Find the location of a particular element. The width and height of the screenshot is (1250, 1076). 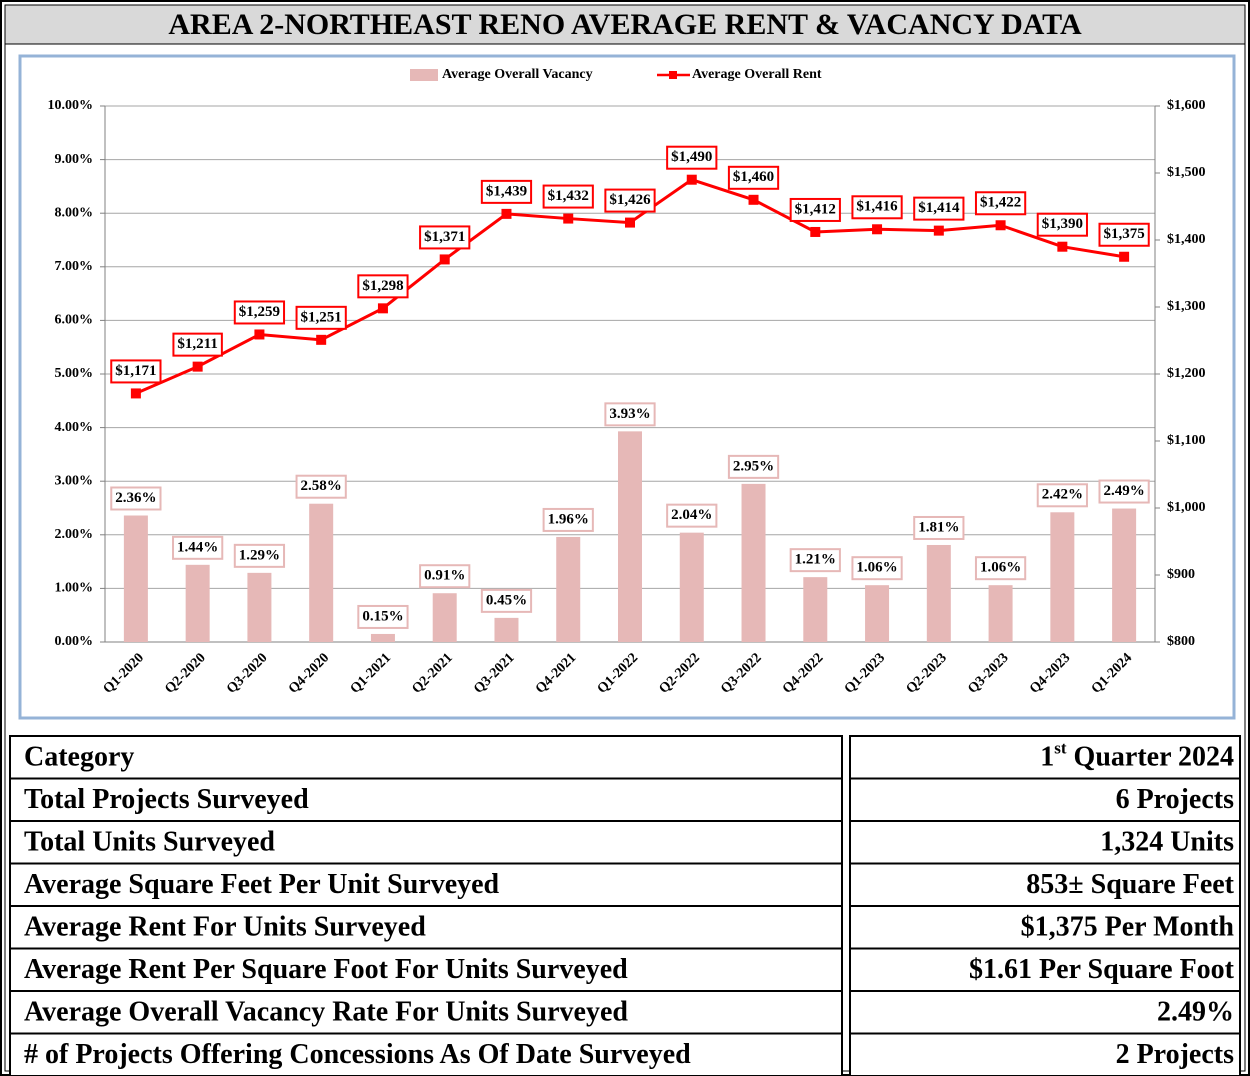

data-label: 1.29% is located at coordinates (259, 555).